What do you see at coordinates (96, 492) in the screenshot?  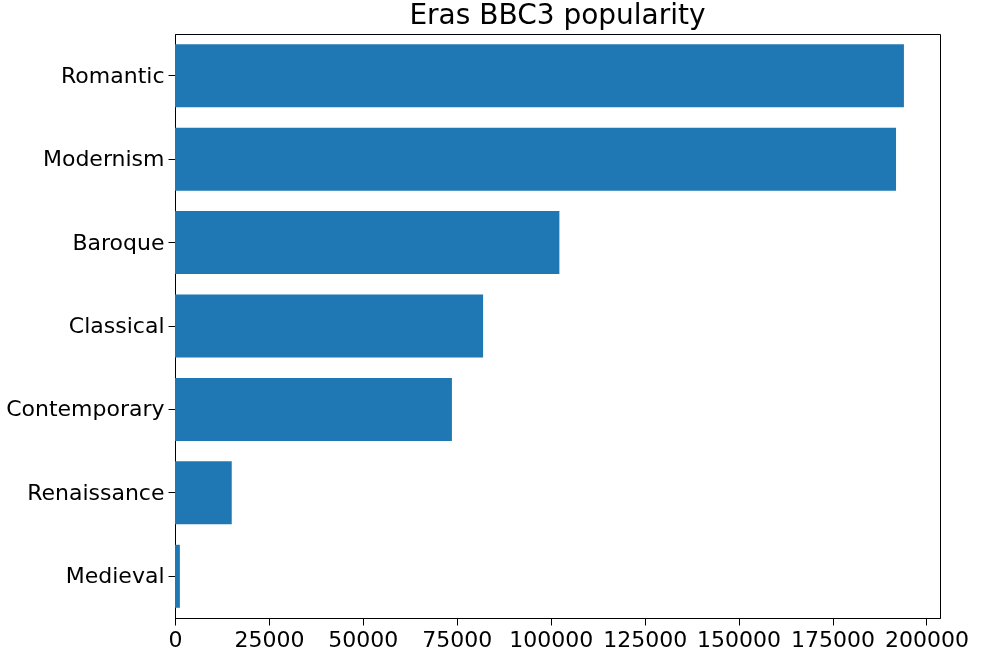 I see `y-tick-label: Renaissance` at bounding box center [96, 492].